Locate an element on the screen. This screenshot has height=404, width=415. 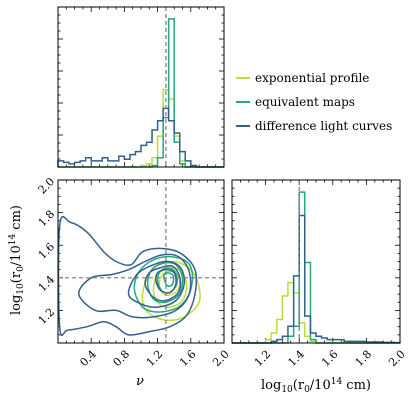
nu-tick-label: 2.0 is located at coordinates (221, 359).